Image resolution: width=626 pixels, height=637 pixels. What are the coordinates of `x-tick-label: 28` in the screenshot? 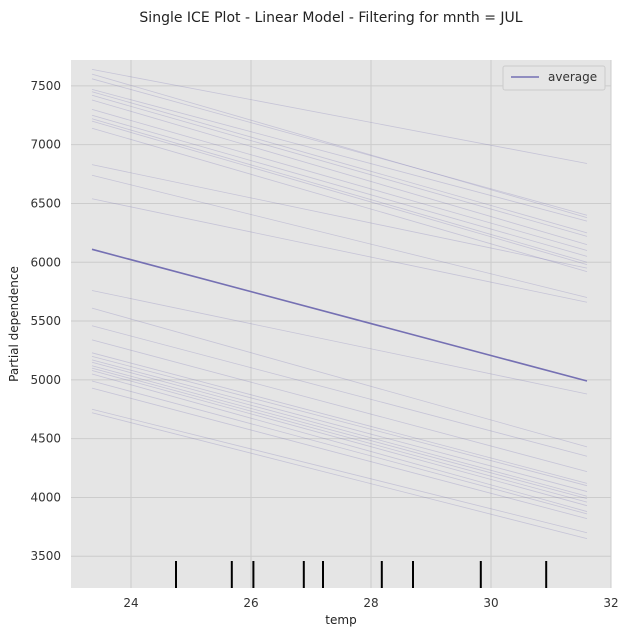 It's located at (370, 603).